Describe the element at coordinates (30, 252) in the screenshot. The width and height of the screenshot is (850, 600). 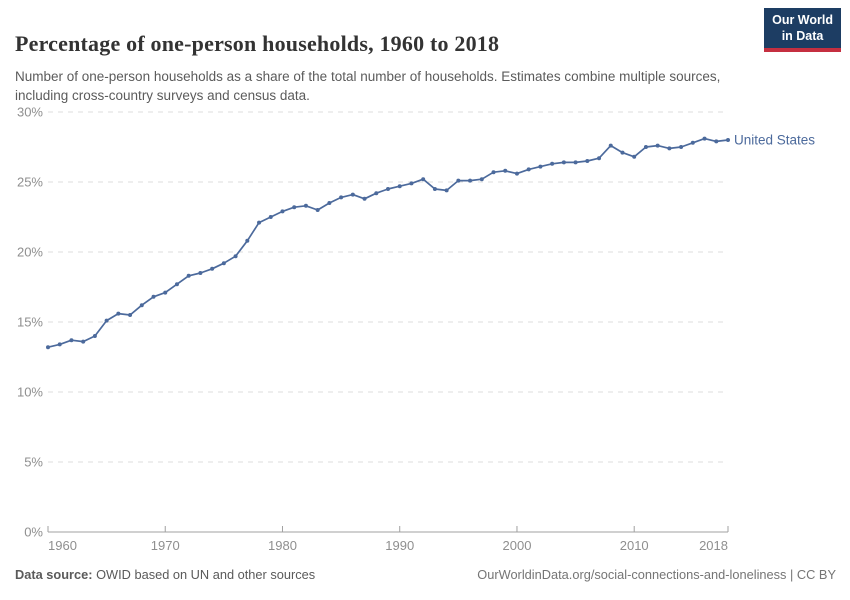
I see `y-axis-tick-label: 20%` at that location.